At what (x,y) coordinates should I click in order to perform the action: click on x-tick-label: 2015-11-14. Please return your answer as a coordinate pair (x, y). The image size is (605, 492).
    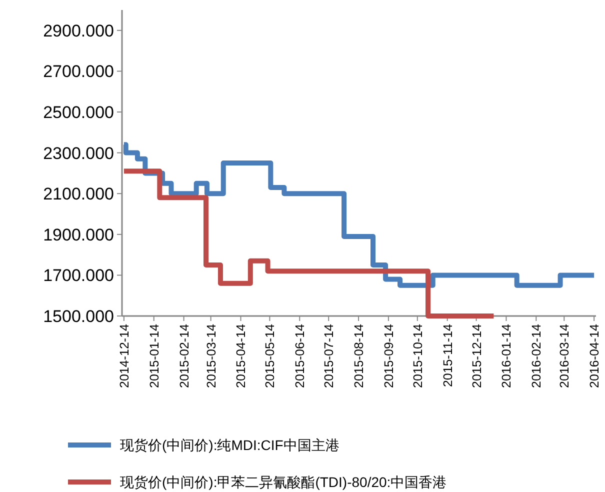
    Looking at the image, I should click on (447, 356).